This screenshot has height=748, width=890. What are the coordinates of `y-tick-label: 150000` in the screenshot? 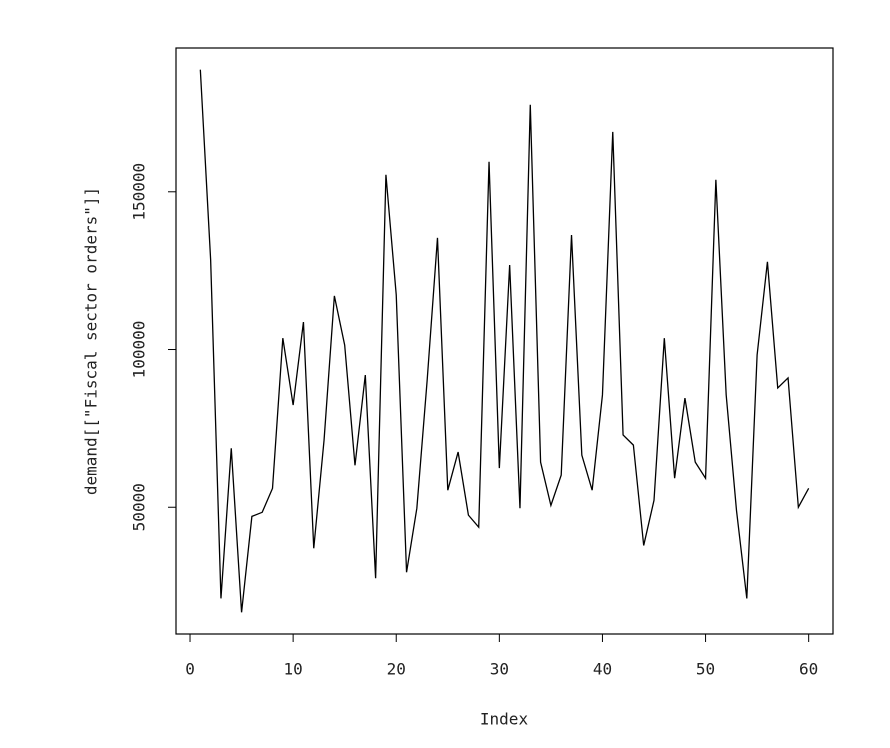 It's located at (139, 192).